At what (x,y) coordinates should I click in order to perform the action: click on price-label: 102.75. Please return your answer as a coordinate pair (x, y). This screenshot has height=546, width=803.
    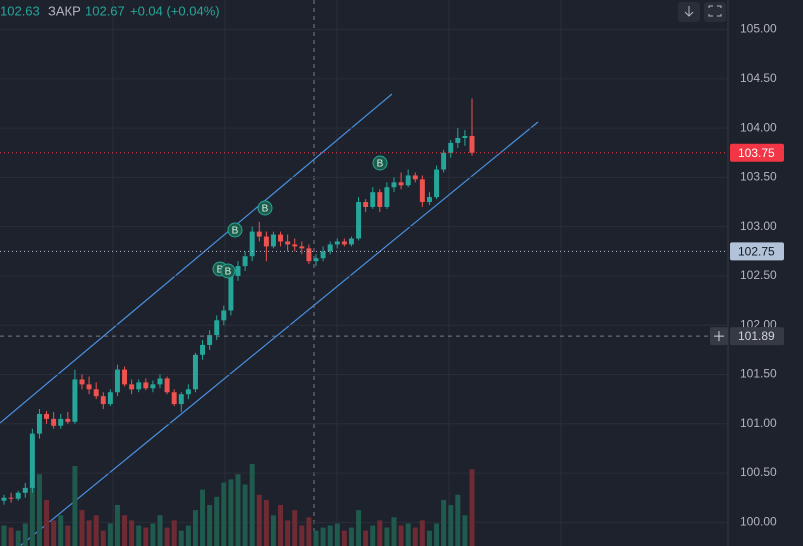
    Looking at the image, I should click on (756, 251).